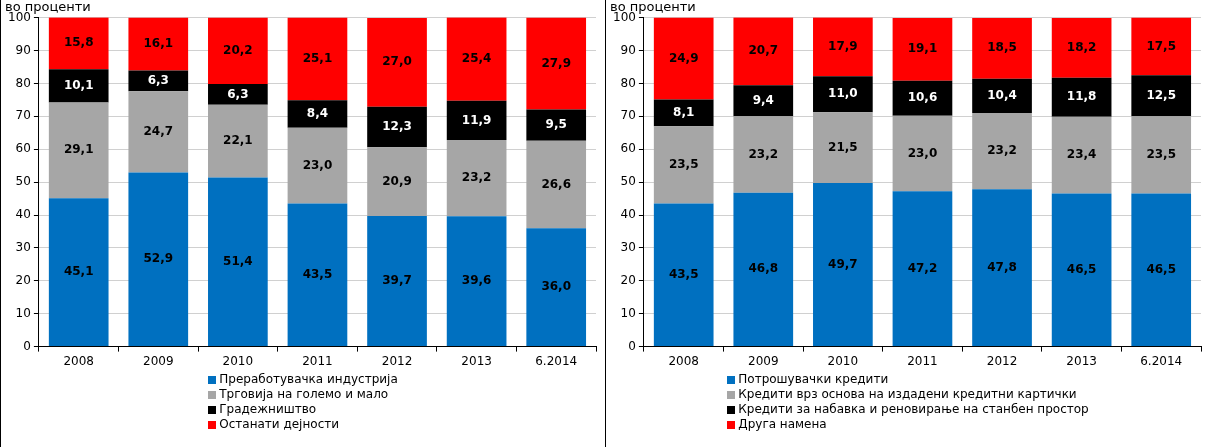 The image size is (1211, 447). What do you see at coordinates (23, 49) in the screenshot?
I see `y-tick-label: 90` at bounding box center [23, 49].